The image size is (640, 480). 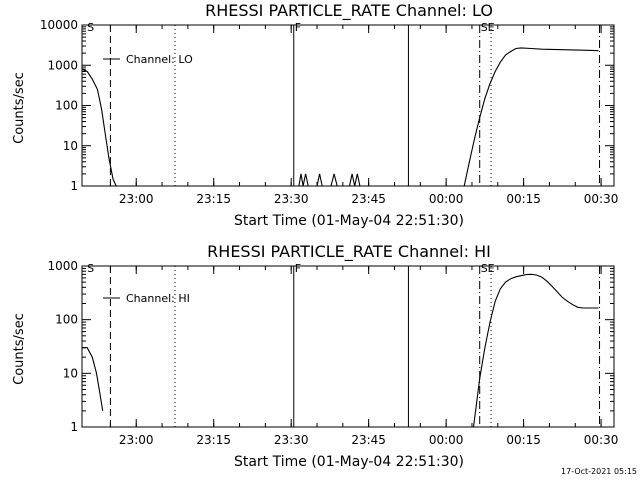 I want to click on legend: Channel: HI, so click(x=146, y=298).